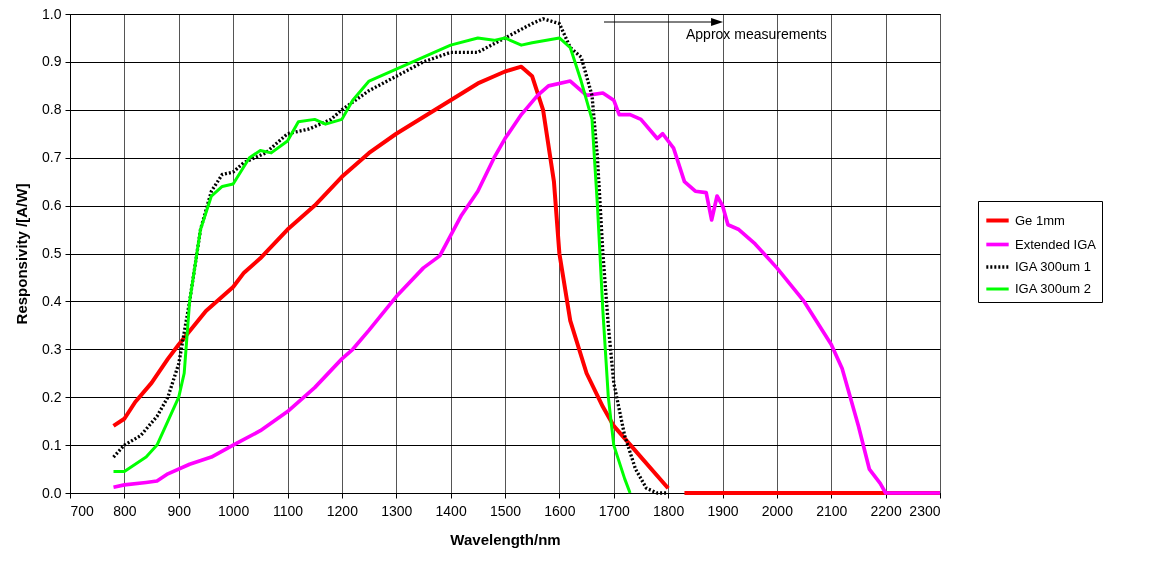  Describe the element at coordinates (1056, 244) in the screenshot. I see `legend-label: Extended IGA` at that location.